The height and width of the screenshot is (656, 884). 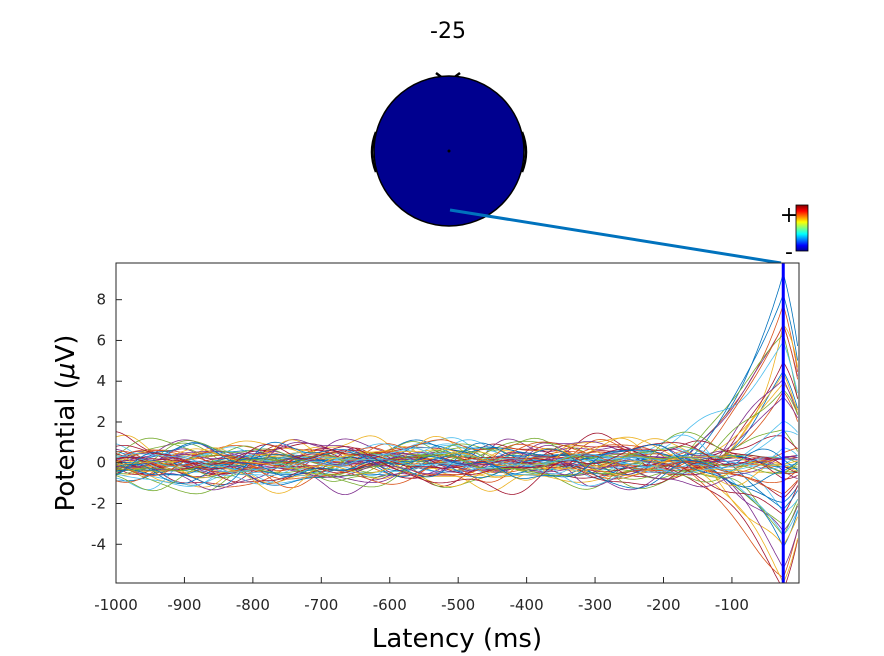 I want to click on y-axis-label: Potential (μV), so click(x=66, y=423).